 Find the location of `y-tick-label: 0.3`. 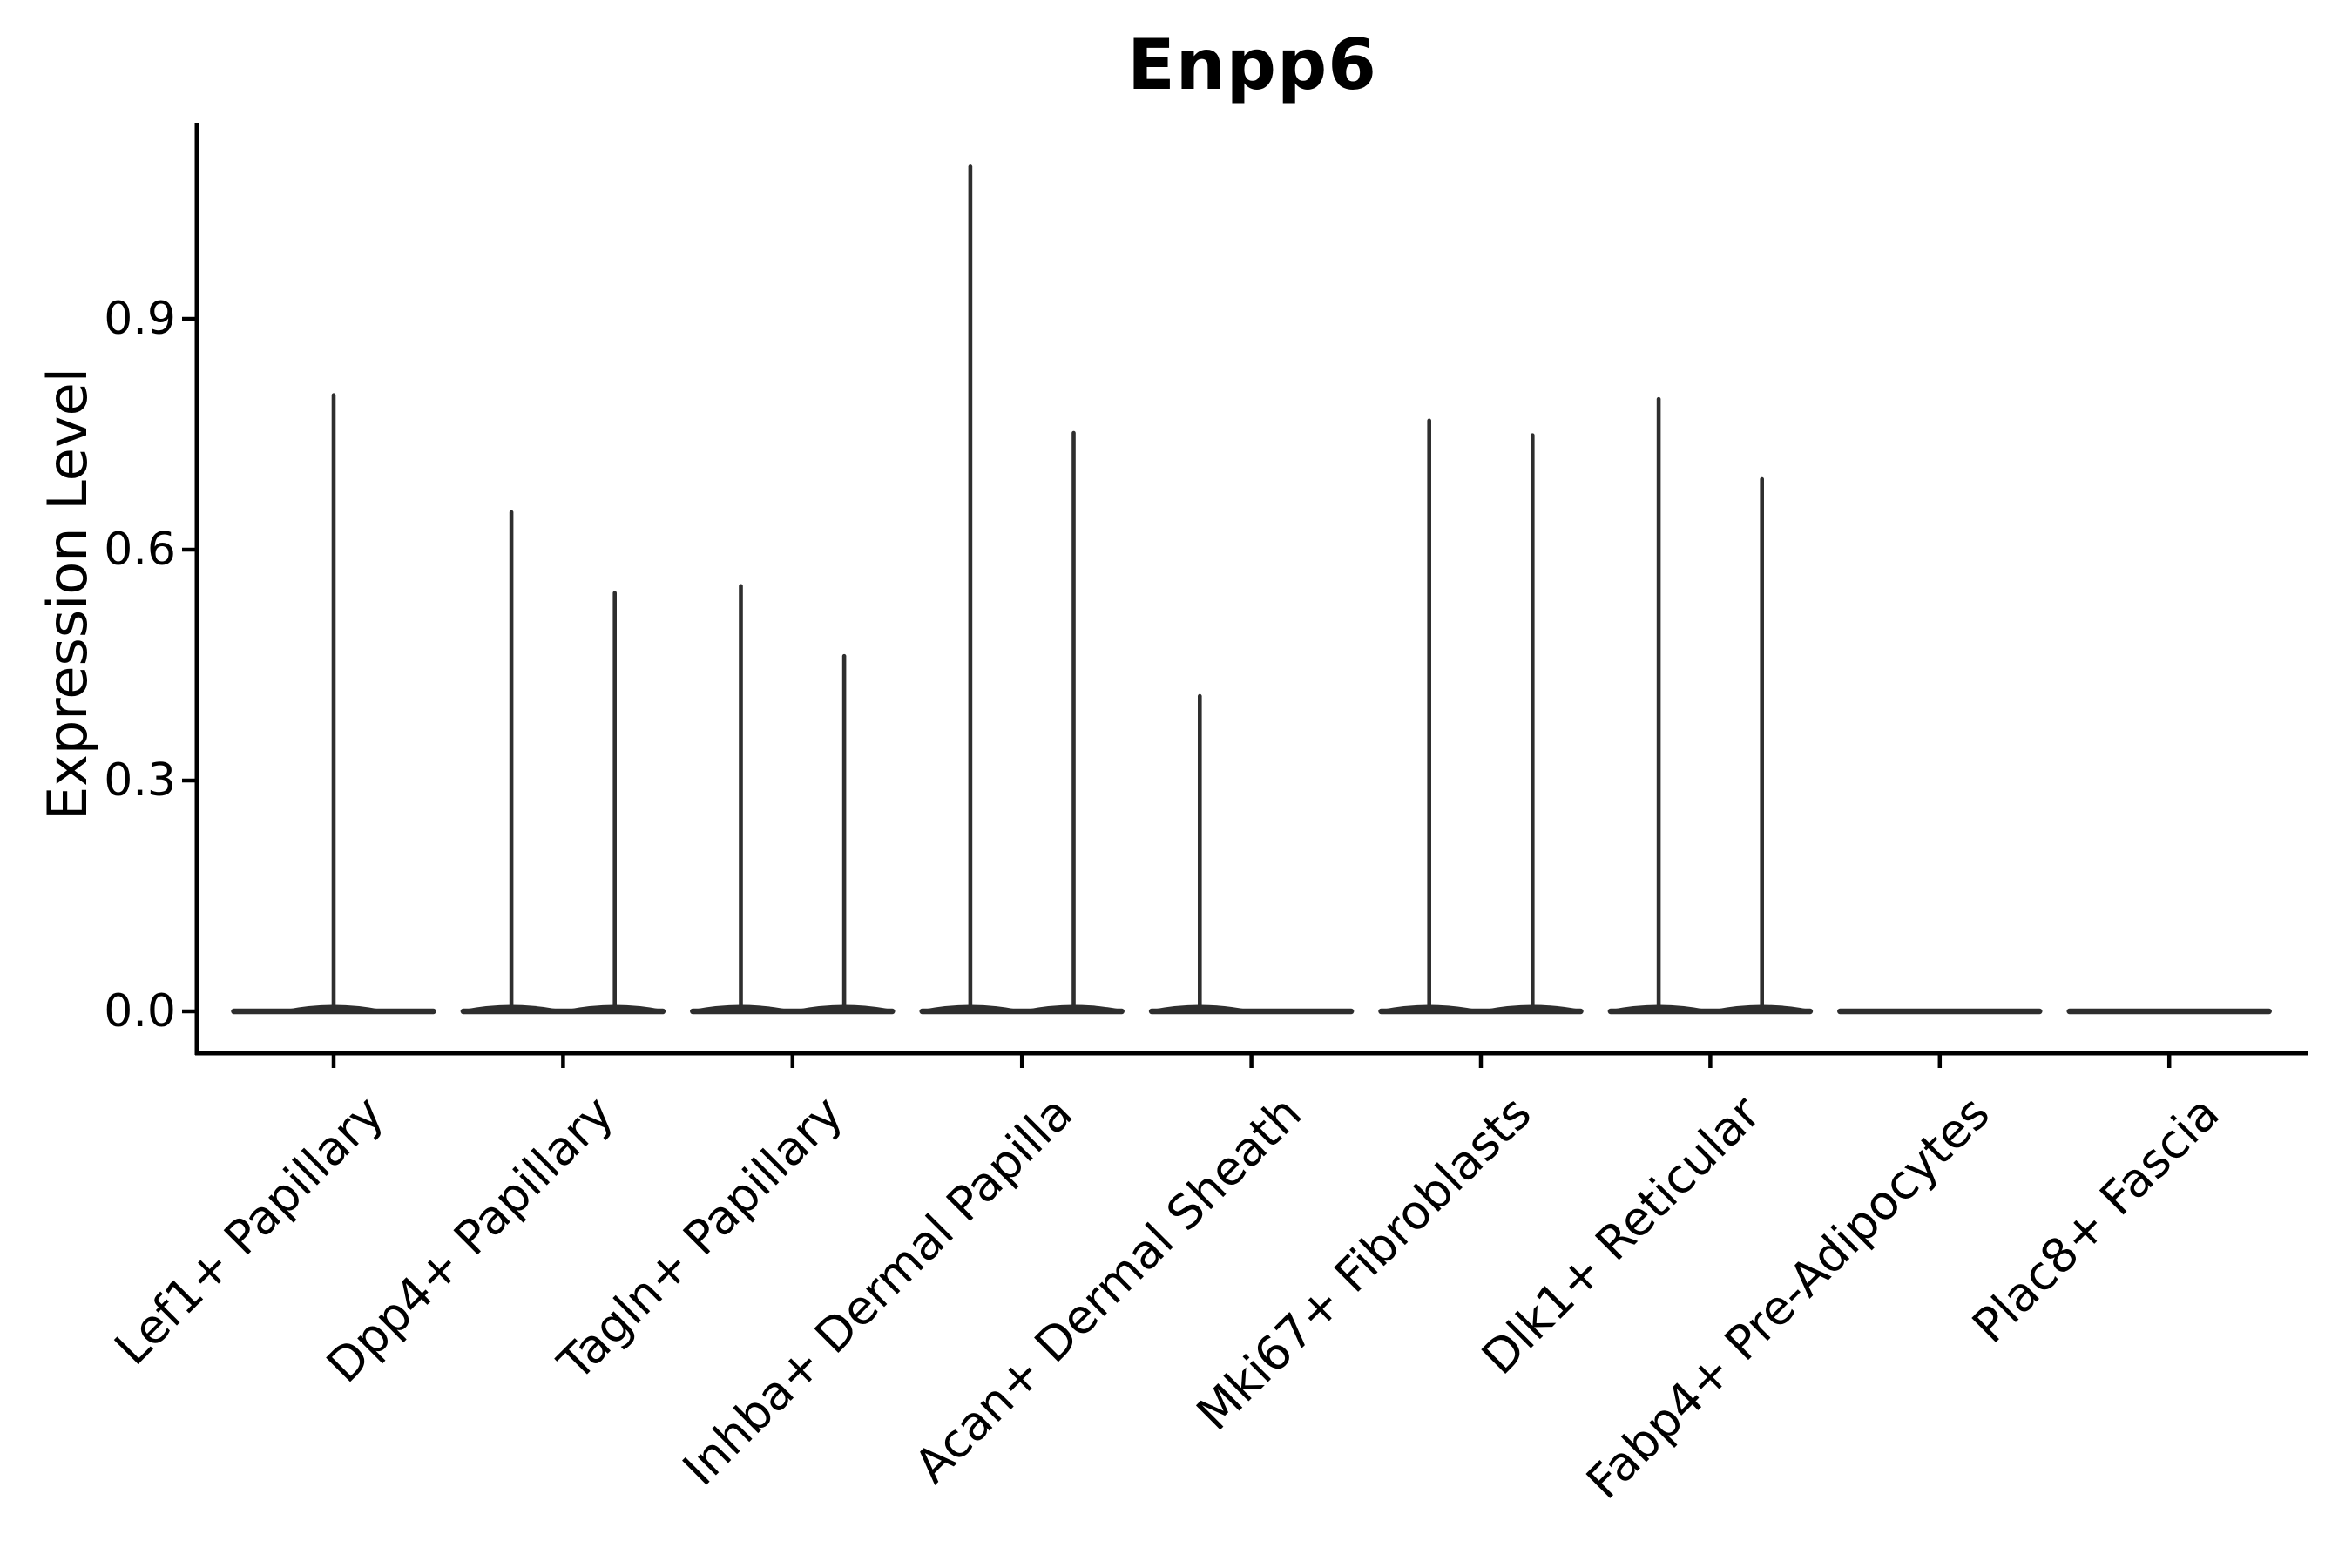

y-tick-label: 0.3 is located at coordinates (140, 780).